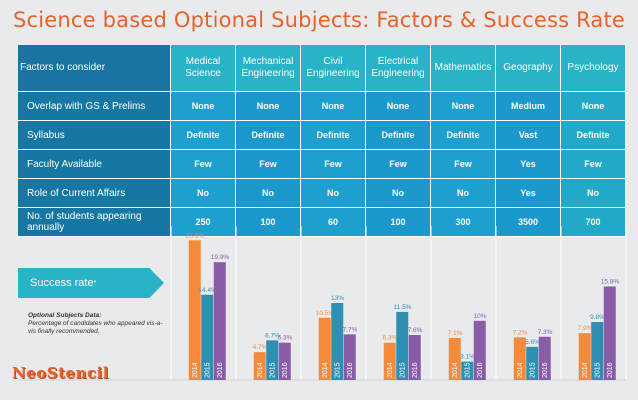  Describe the element at coordinates (528, 135) in the screenshot. I see `factor-value-cell: Vast` at that location.